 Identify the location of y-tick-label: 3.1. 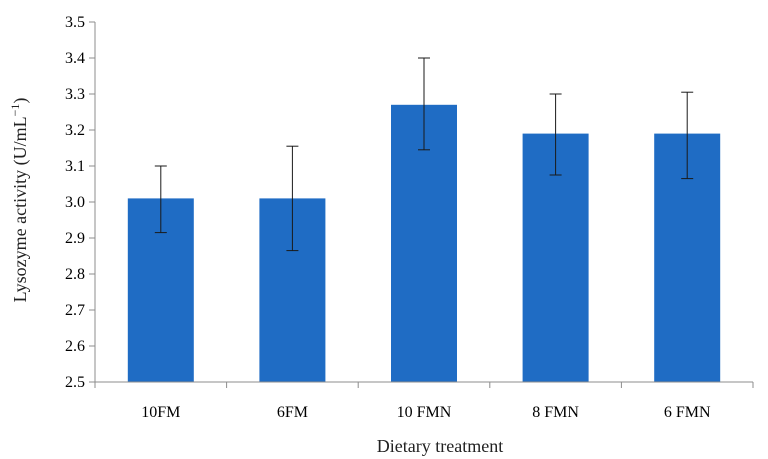
(75, 166).